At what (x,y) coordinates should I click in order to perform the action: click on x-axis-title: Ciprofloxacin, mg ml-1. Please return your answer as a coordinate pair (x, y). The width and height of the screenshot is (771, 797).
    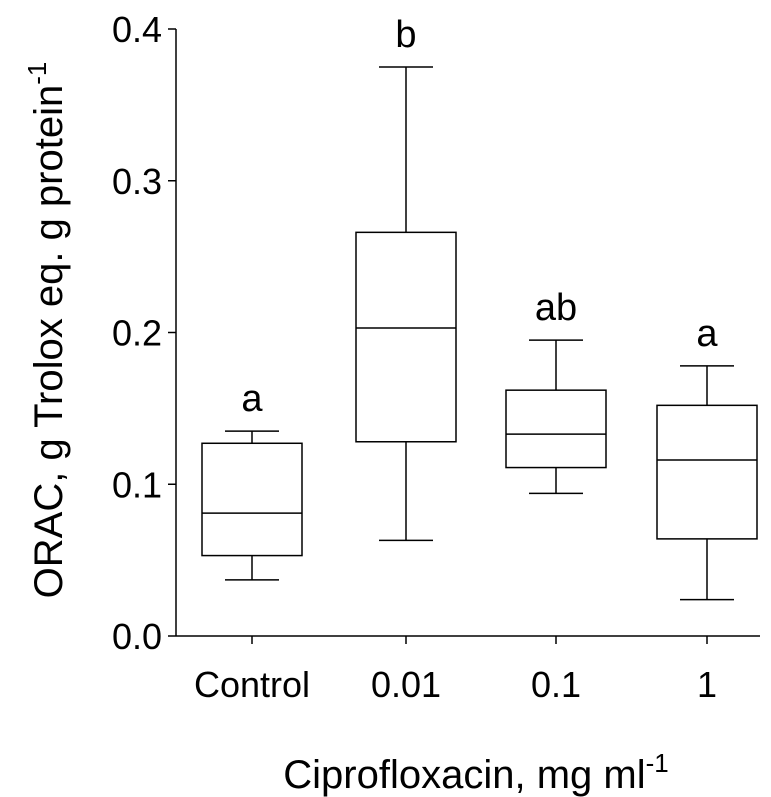
    Looking at the image, I should click on (475, 772).